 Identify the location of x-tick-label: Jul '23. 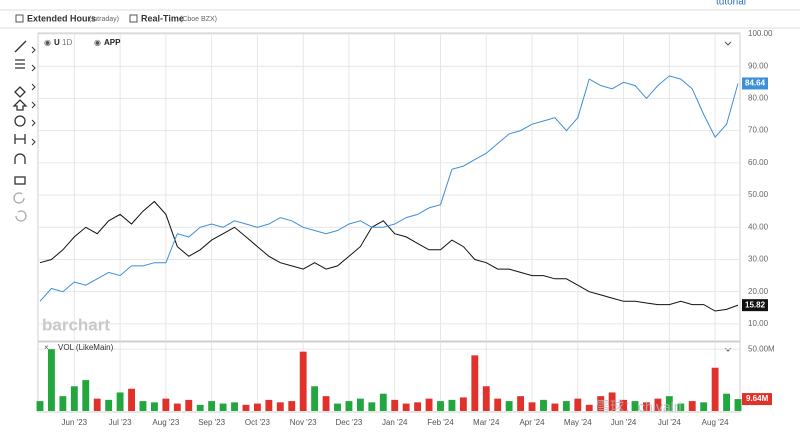
(120, 422).